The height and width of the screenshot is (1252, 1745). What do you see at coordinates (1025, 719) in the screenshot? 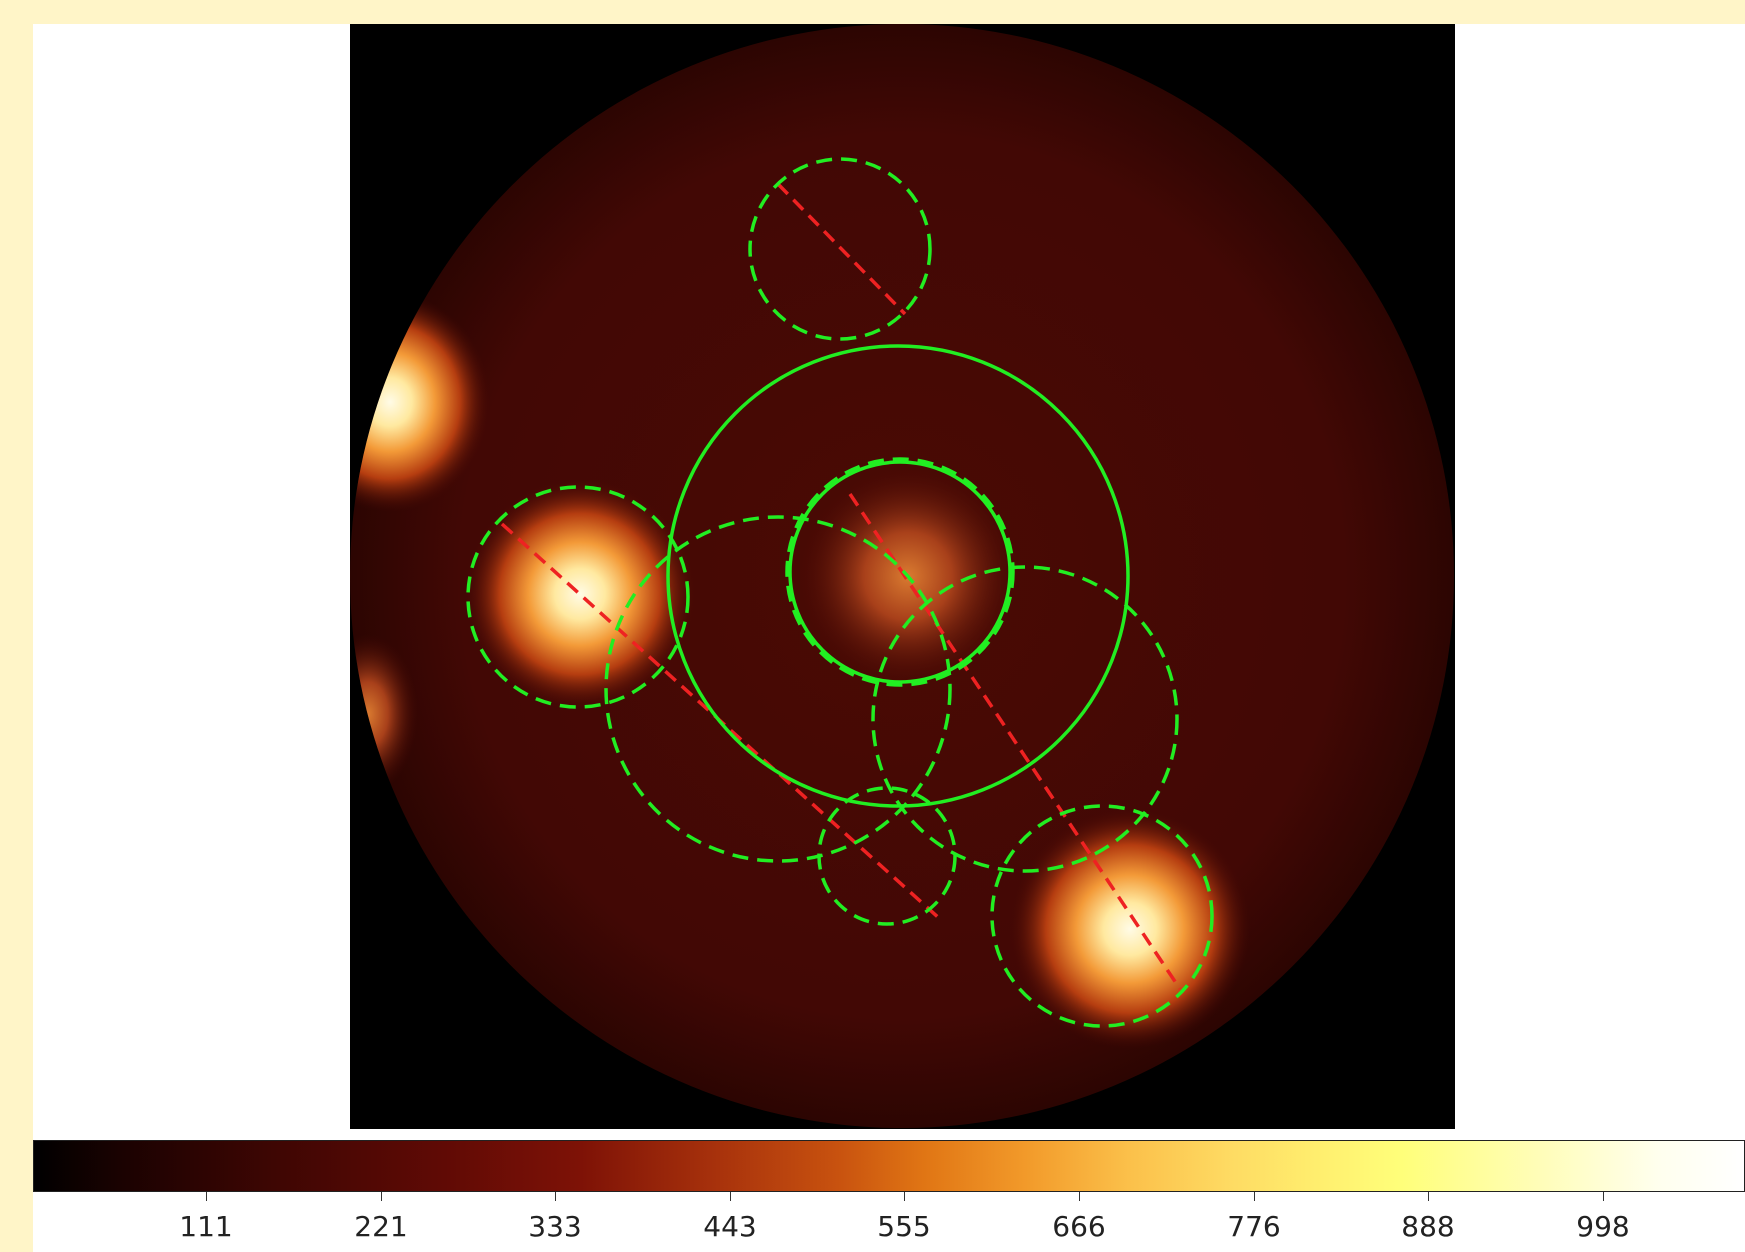
I see `region-right-large` at bounding box center [1025, 719].